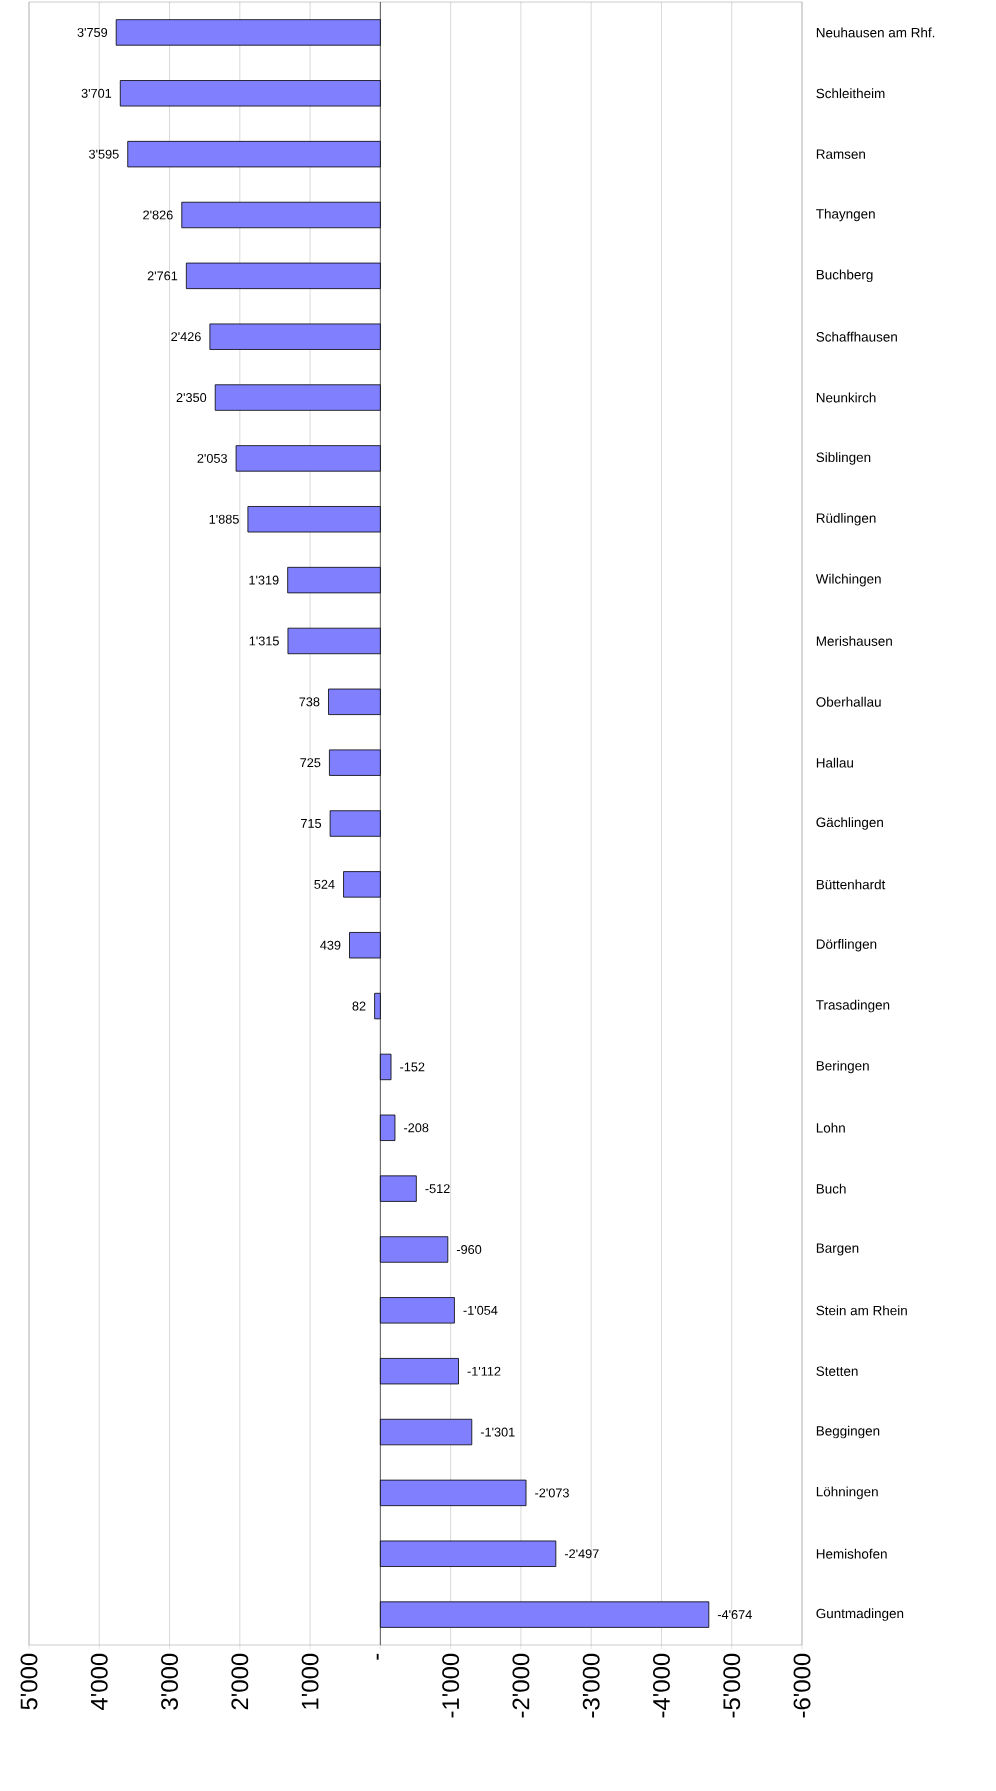  I want to click on data-label: -4'674, so click(734, 1615).